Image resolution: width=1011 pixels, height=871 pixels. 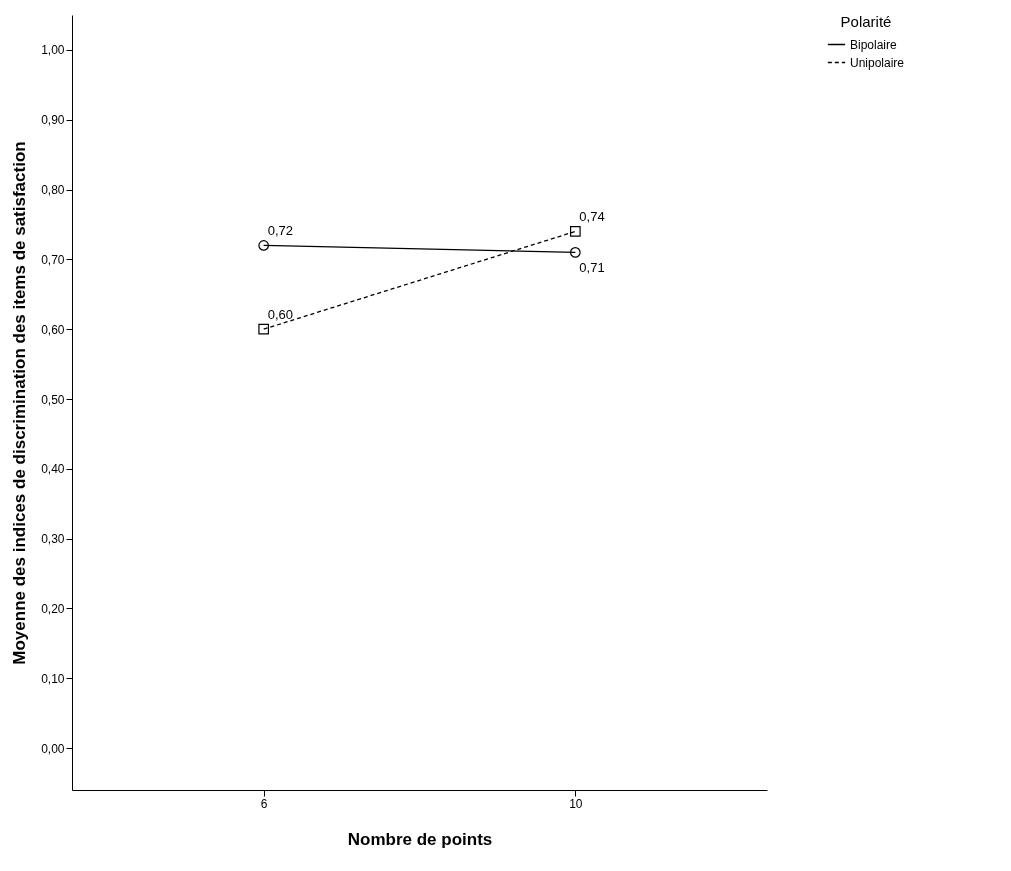 I want to click on data-label: 0,71, so click(x=592, y=268).